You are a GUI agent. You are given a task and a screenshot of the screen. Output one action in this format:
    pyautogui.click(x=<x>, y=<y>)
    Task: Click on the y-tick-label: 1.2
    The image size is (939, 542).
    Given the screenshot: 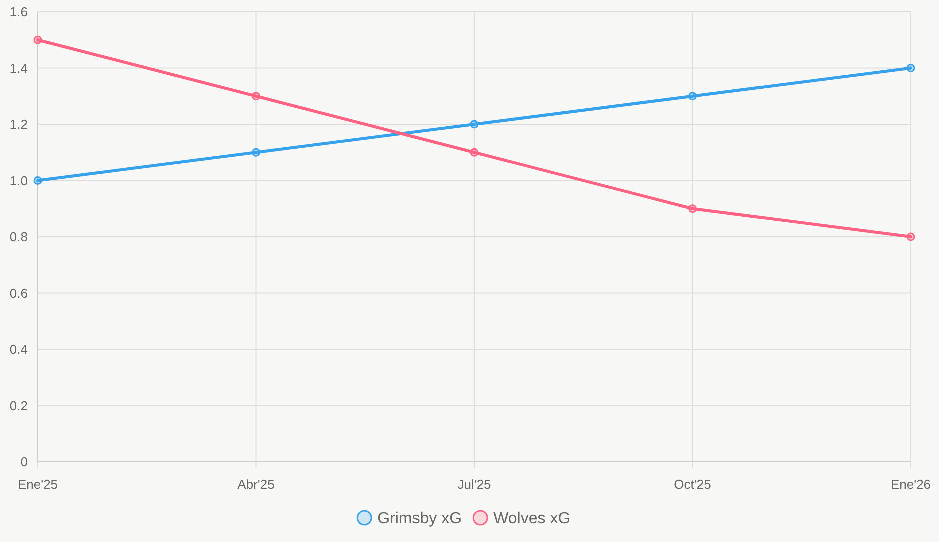 What is the action you would take?
    pyautogui.click(x=19, y=124)
    